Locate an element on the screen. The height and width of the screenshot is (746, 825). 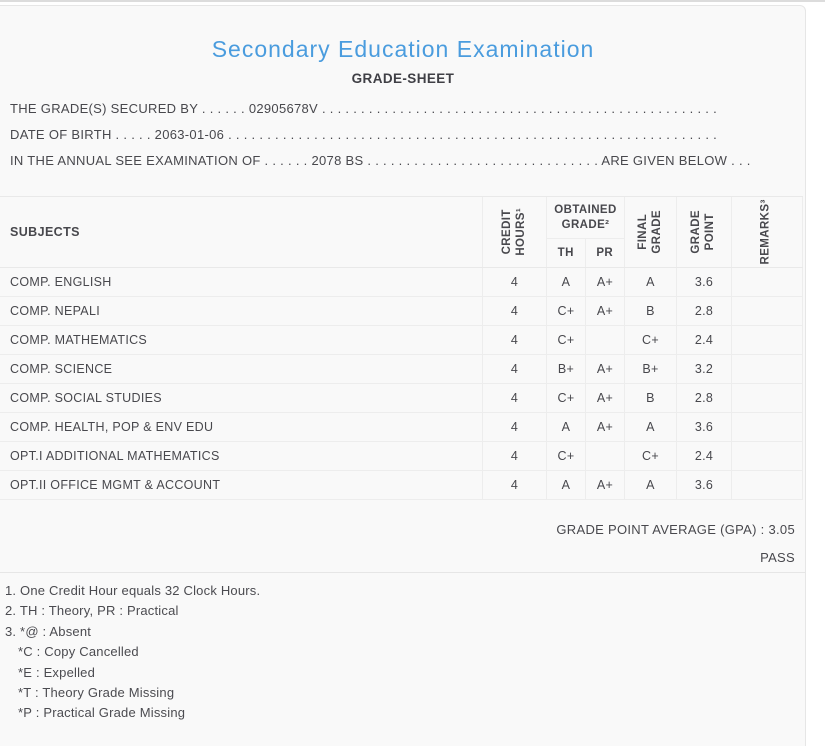
table-row: COMP. MATHEMATICS 4 C+ C+ 2.4 is located at coordinates (401, 340).